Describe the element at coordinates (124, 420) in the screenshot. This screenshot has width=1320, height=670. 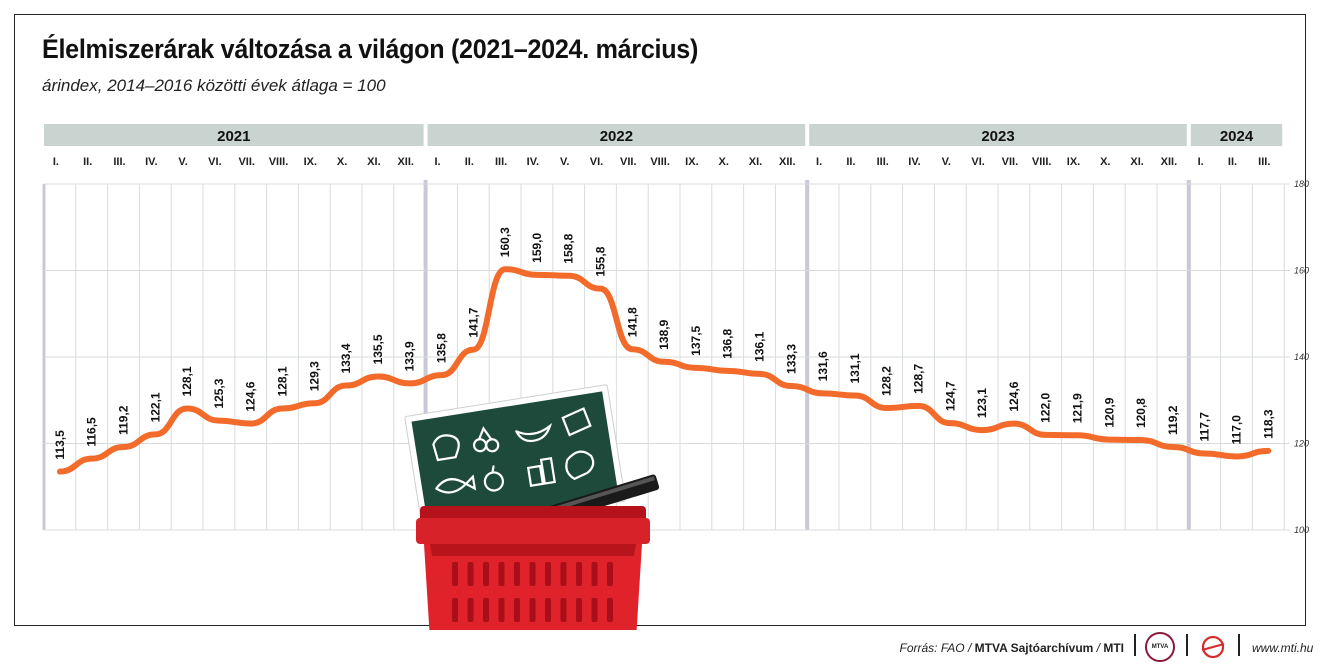
I see `data-label: 119,2` at that location.